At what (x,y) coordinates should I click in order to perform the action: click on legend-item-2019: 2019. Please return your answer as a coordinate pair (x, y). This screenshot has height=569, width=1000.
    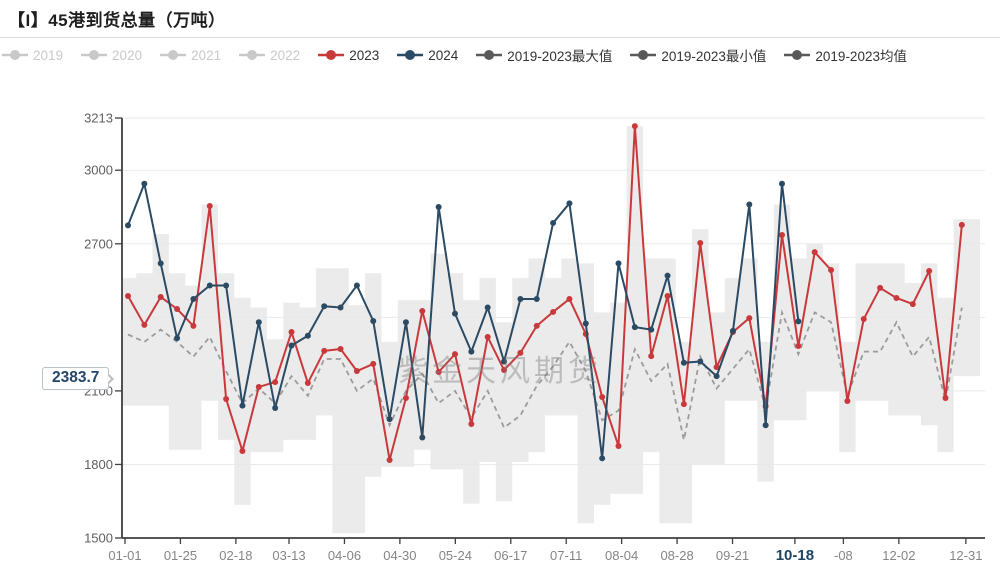
    Looking at the image, I should click on (32, 55).